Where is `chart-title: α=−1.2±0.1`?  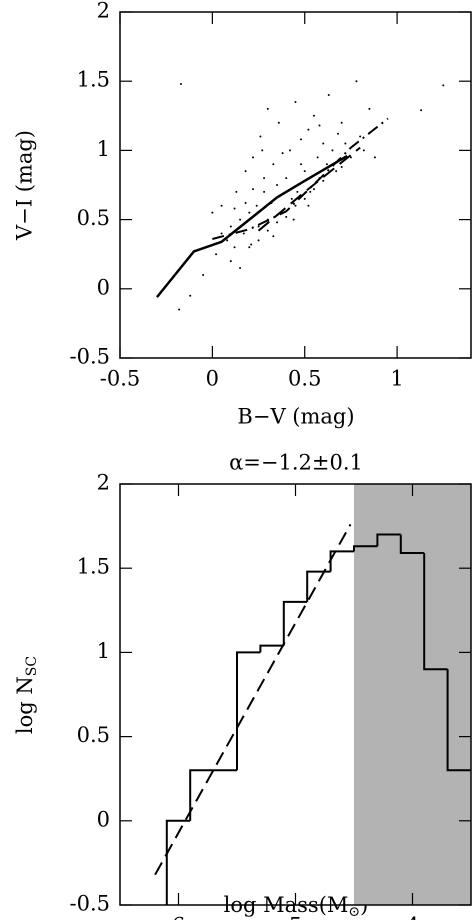
chart-title: α=−1.2±0.1 is located at coordinates (296, 463).